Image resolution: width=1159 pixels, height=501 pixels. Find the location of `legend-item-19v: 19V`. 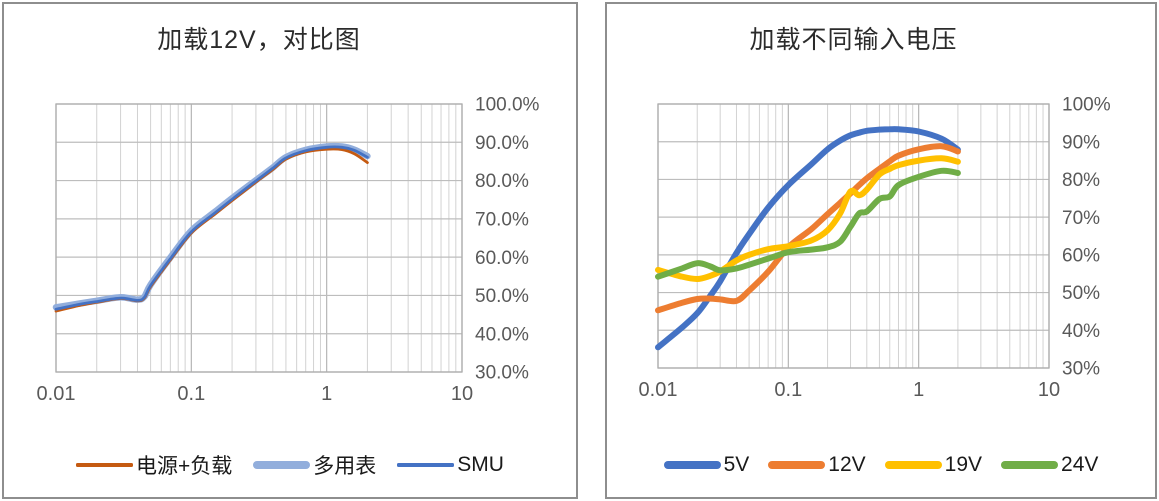

legend-item-19v: 19V is located at coordinates (933, 465).